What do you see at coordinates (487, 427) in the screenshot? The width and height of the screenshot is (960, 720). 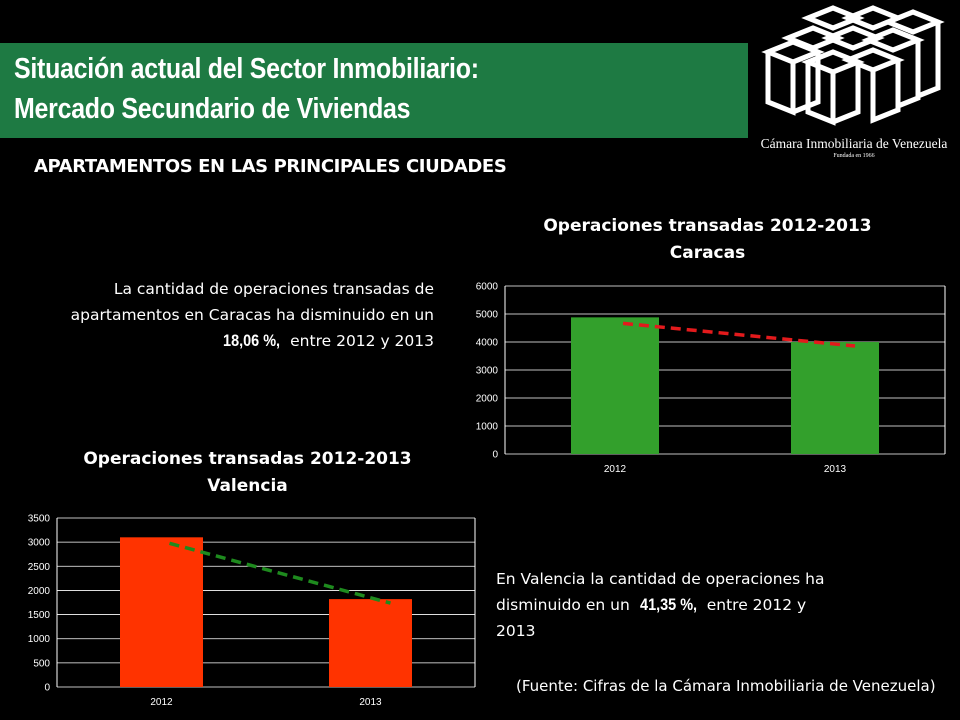 I see `caracas-ytick-label: 1000` at bounding box center [487, 427].